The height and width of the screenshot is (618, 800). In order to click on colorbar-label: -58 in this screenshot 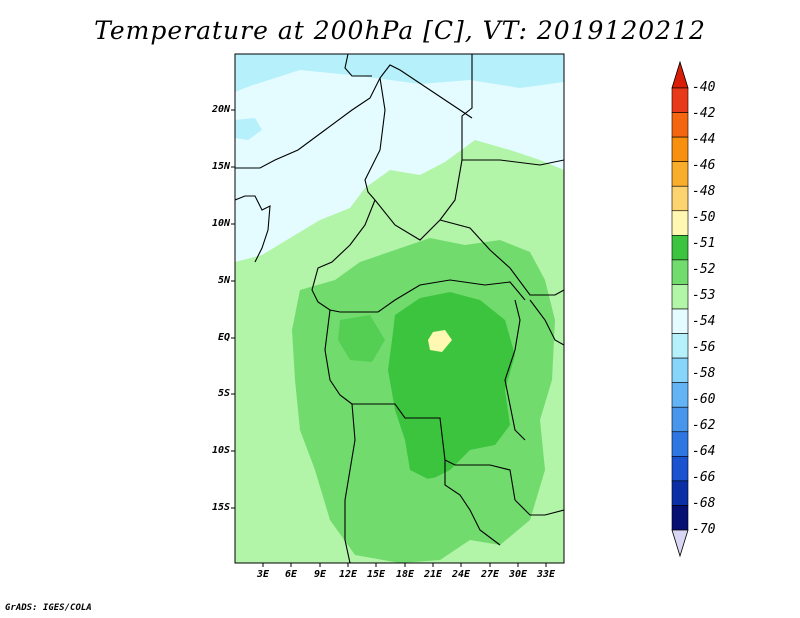, I will do `click(704, 373)`.